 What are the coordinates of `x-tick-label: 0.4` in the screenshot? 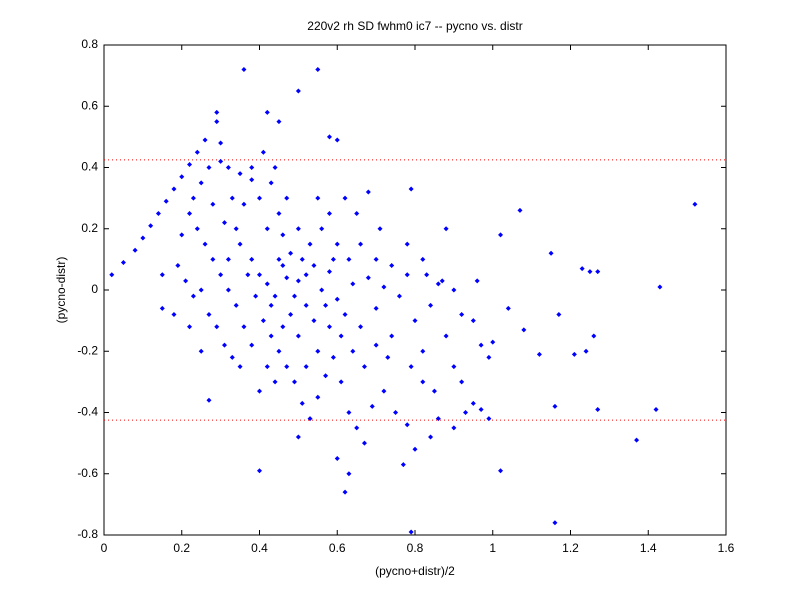 It's located at (259, 548).